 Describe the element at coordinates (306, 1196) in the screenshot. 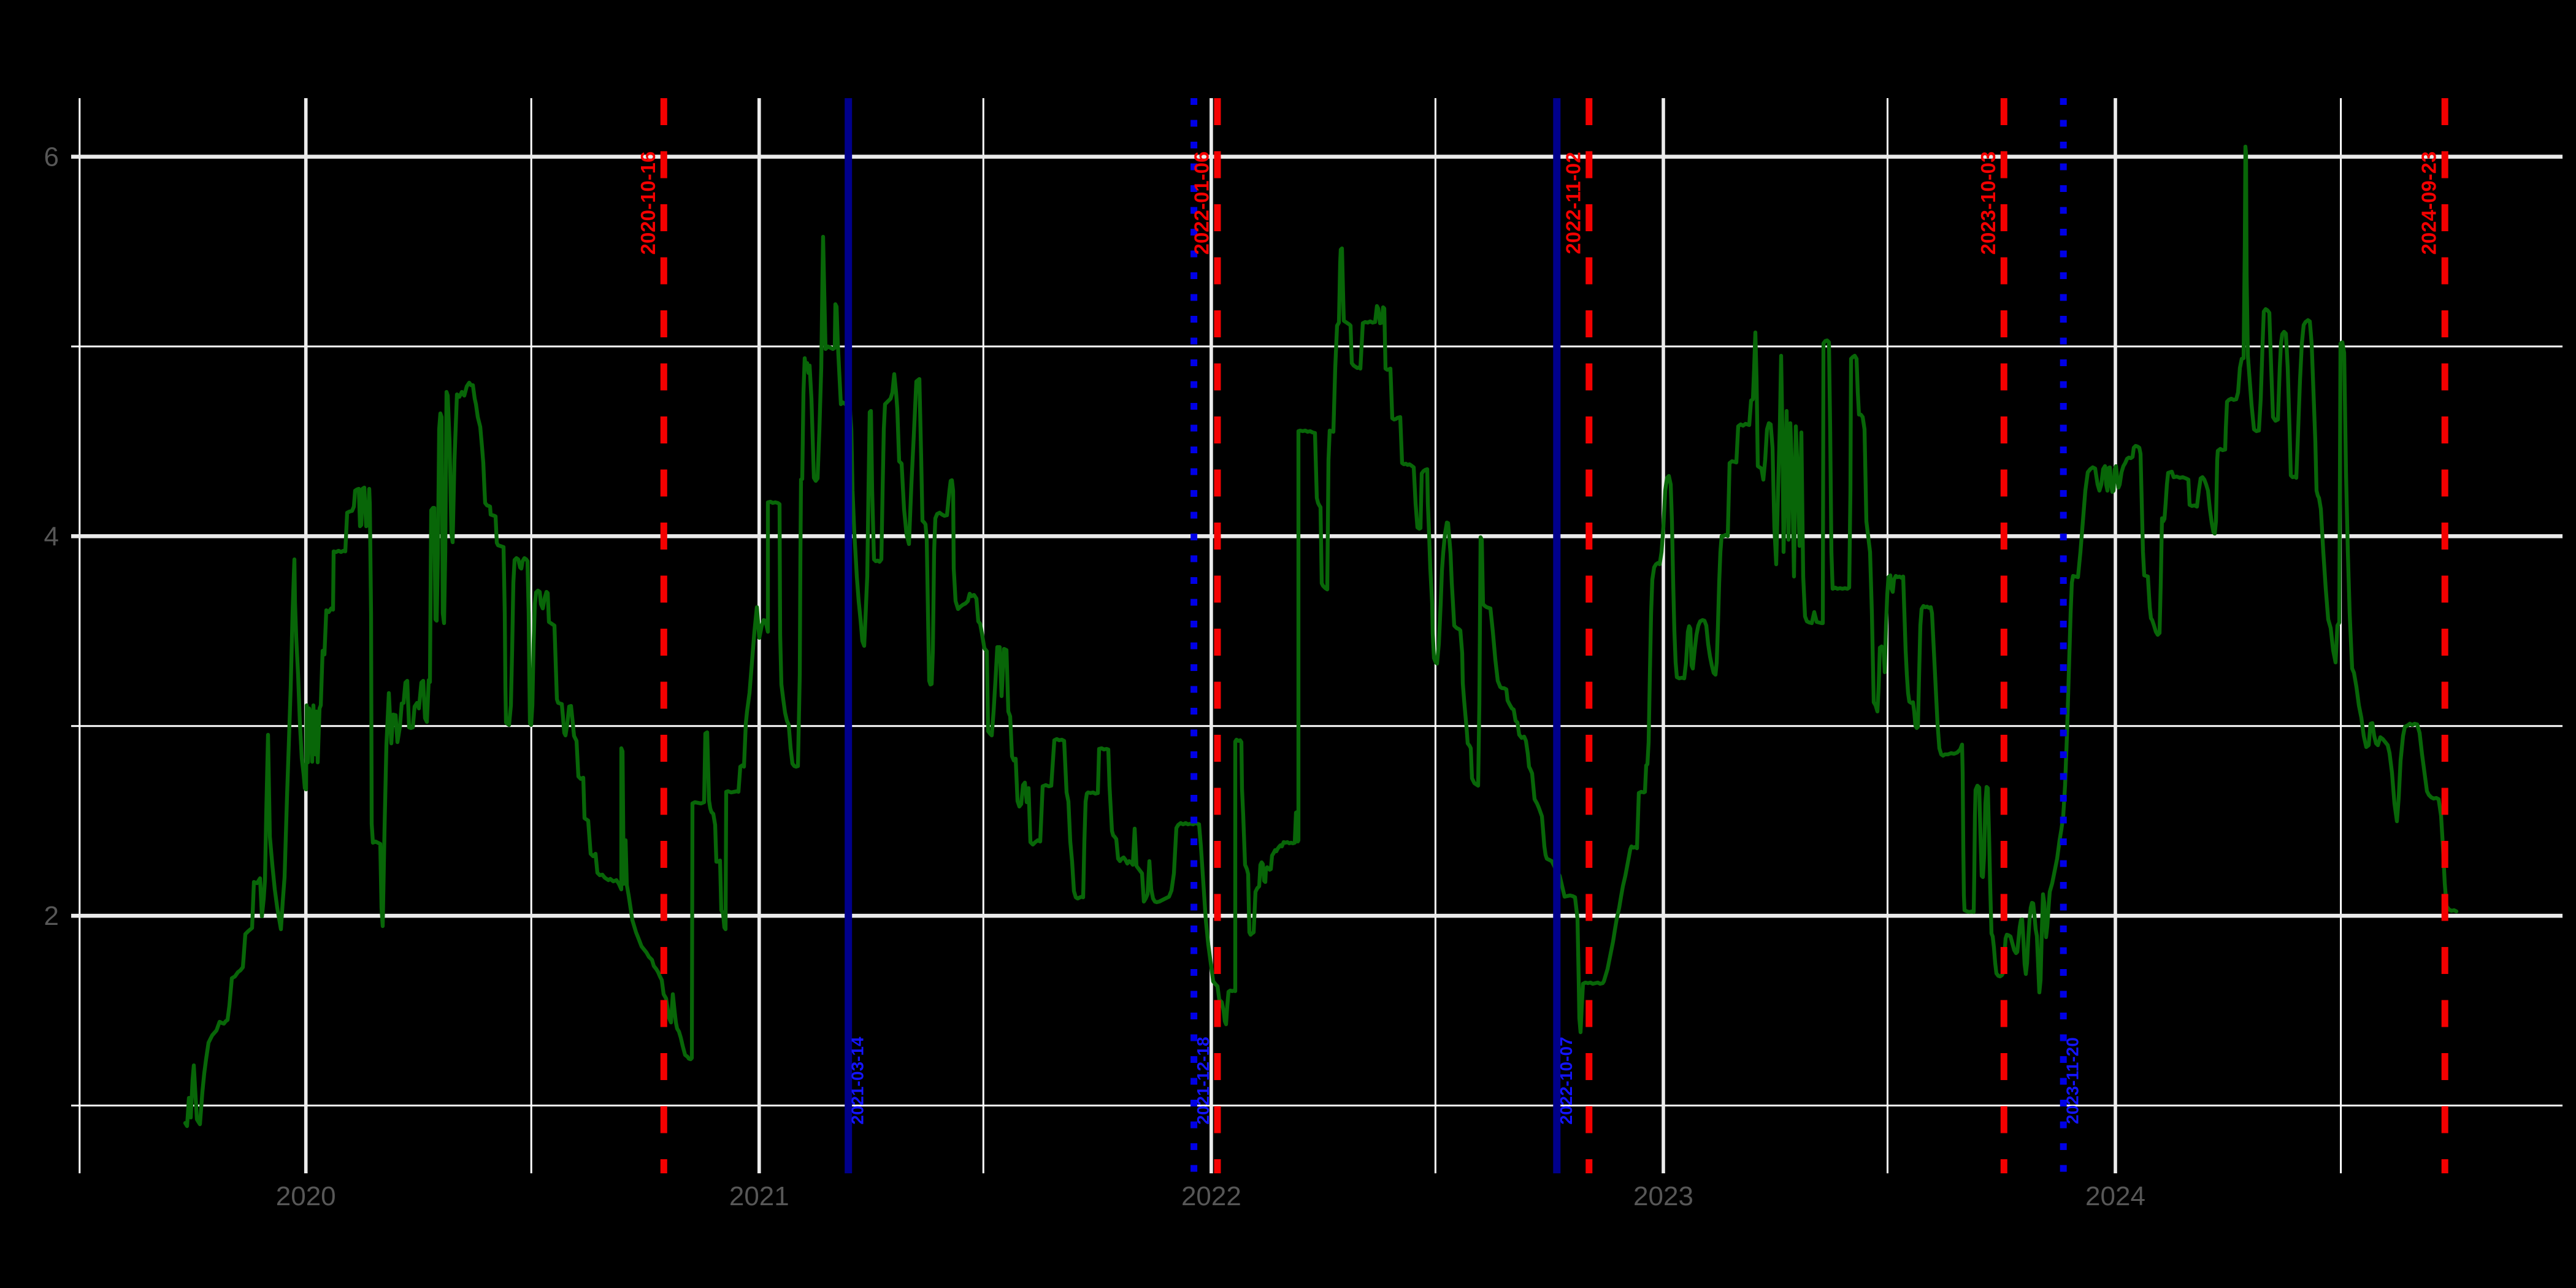

I see `svg-text: 2020` at that location.